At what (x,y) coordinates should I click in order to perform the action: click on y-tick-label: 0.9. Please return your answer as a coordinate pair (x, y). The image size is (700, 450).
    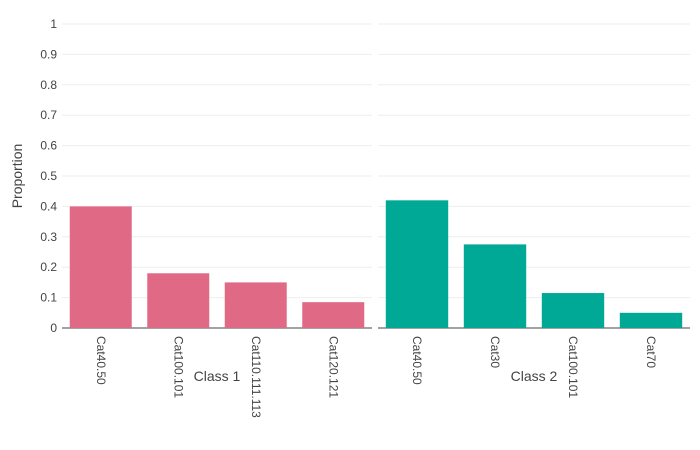
    Looking at the image, I should click on (48, 54).